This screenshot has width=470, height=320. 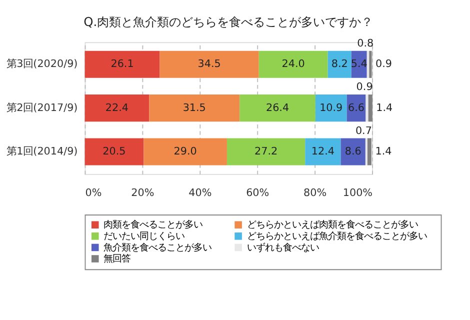 What do you see at coordinates (144, 236) in the screenshot?
I see `legend-label: だいたい同じくらい` at bounding box center [144, 236].